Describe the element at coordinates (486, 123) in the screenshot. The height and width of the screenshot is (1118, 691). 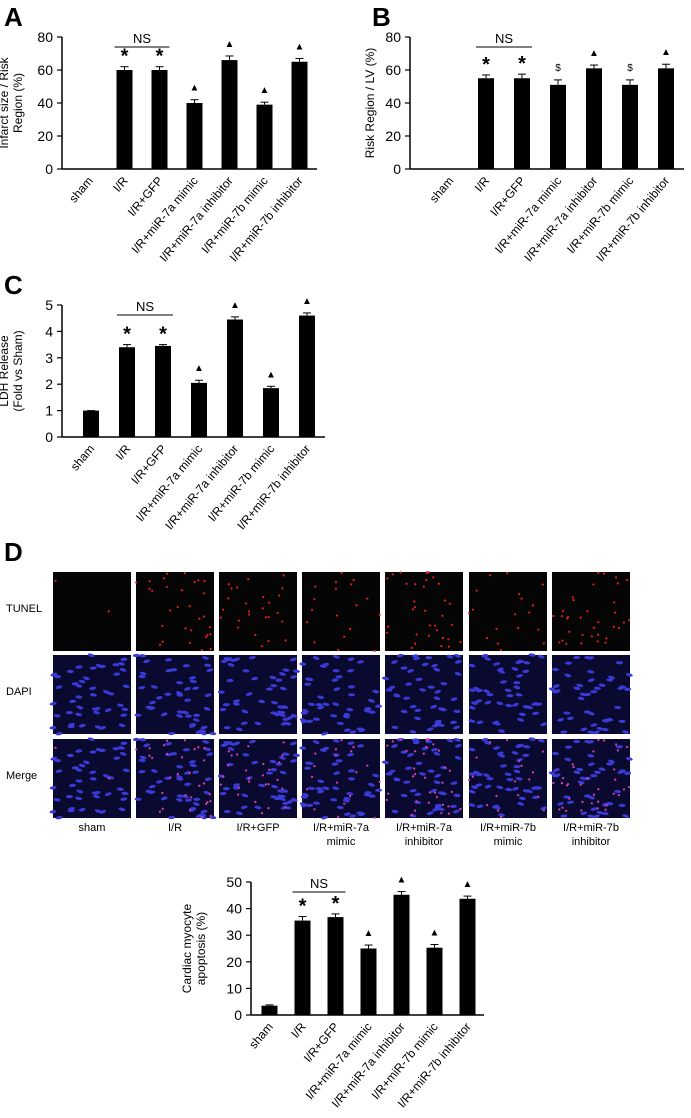
I see `bar` at that location.